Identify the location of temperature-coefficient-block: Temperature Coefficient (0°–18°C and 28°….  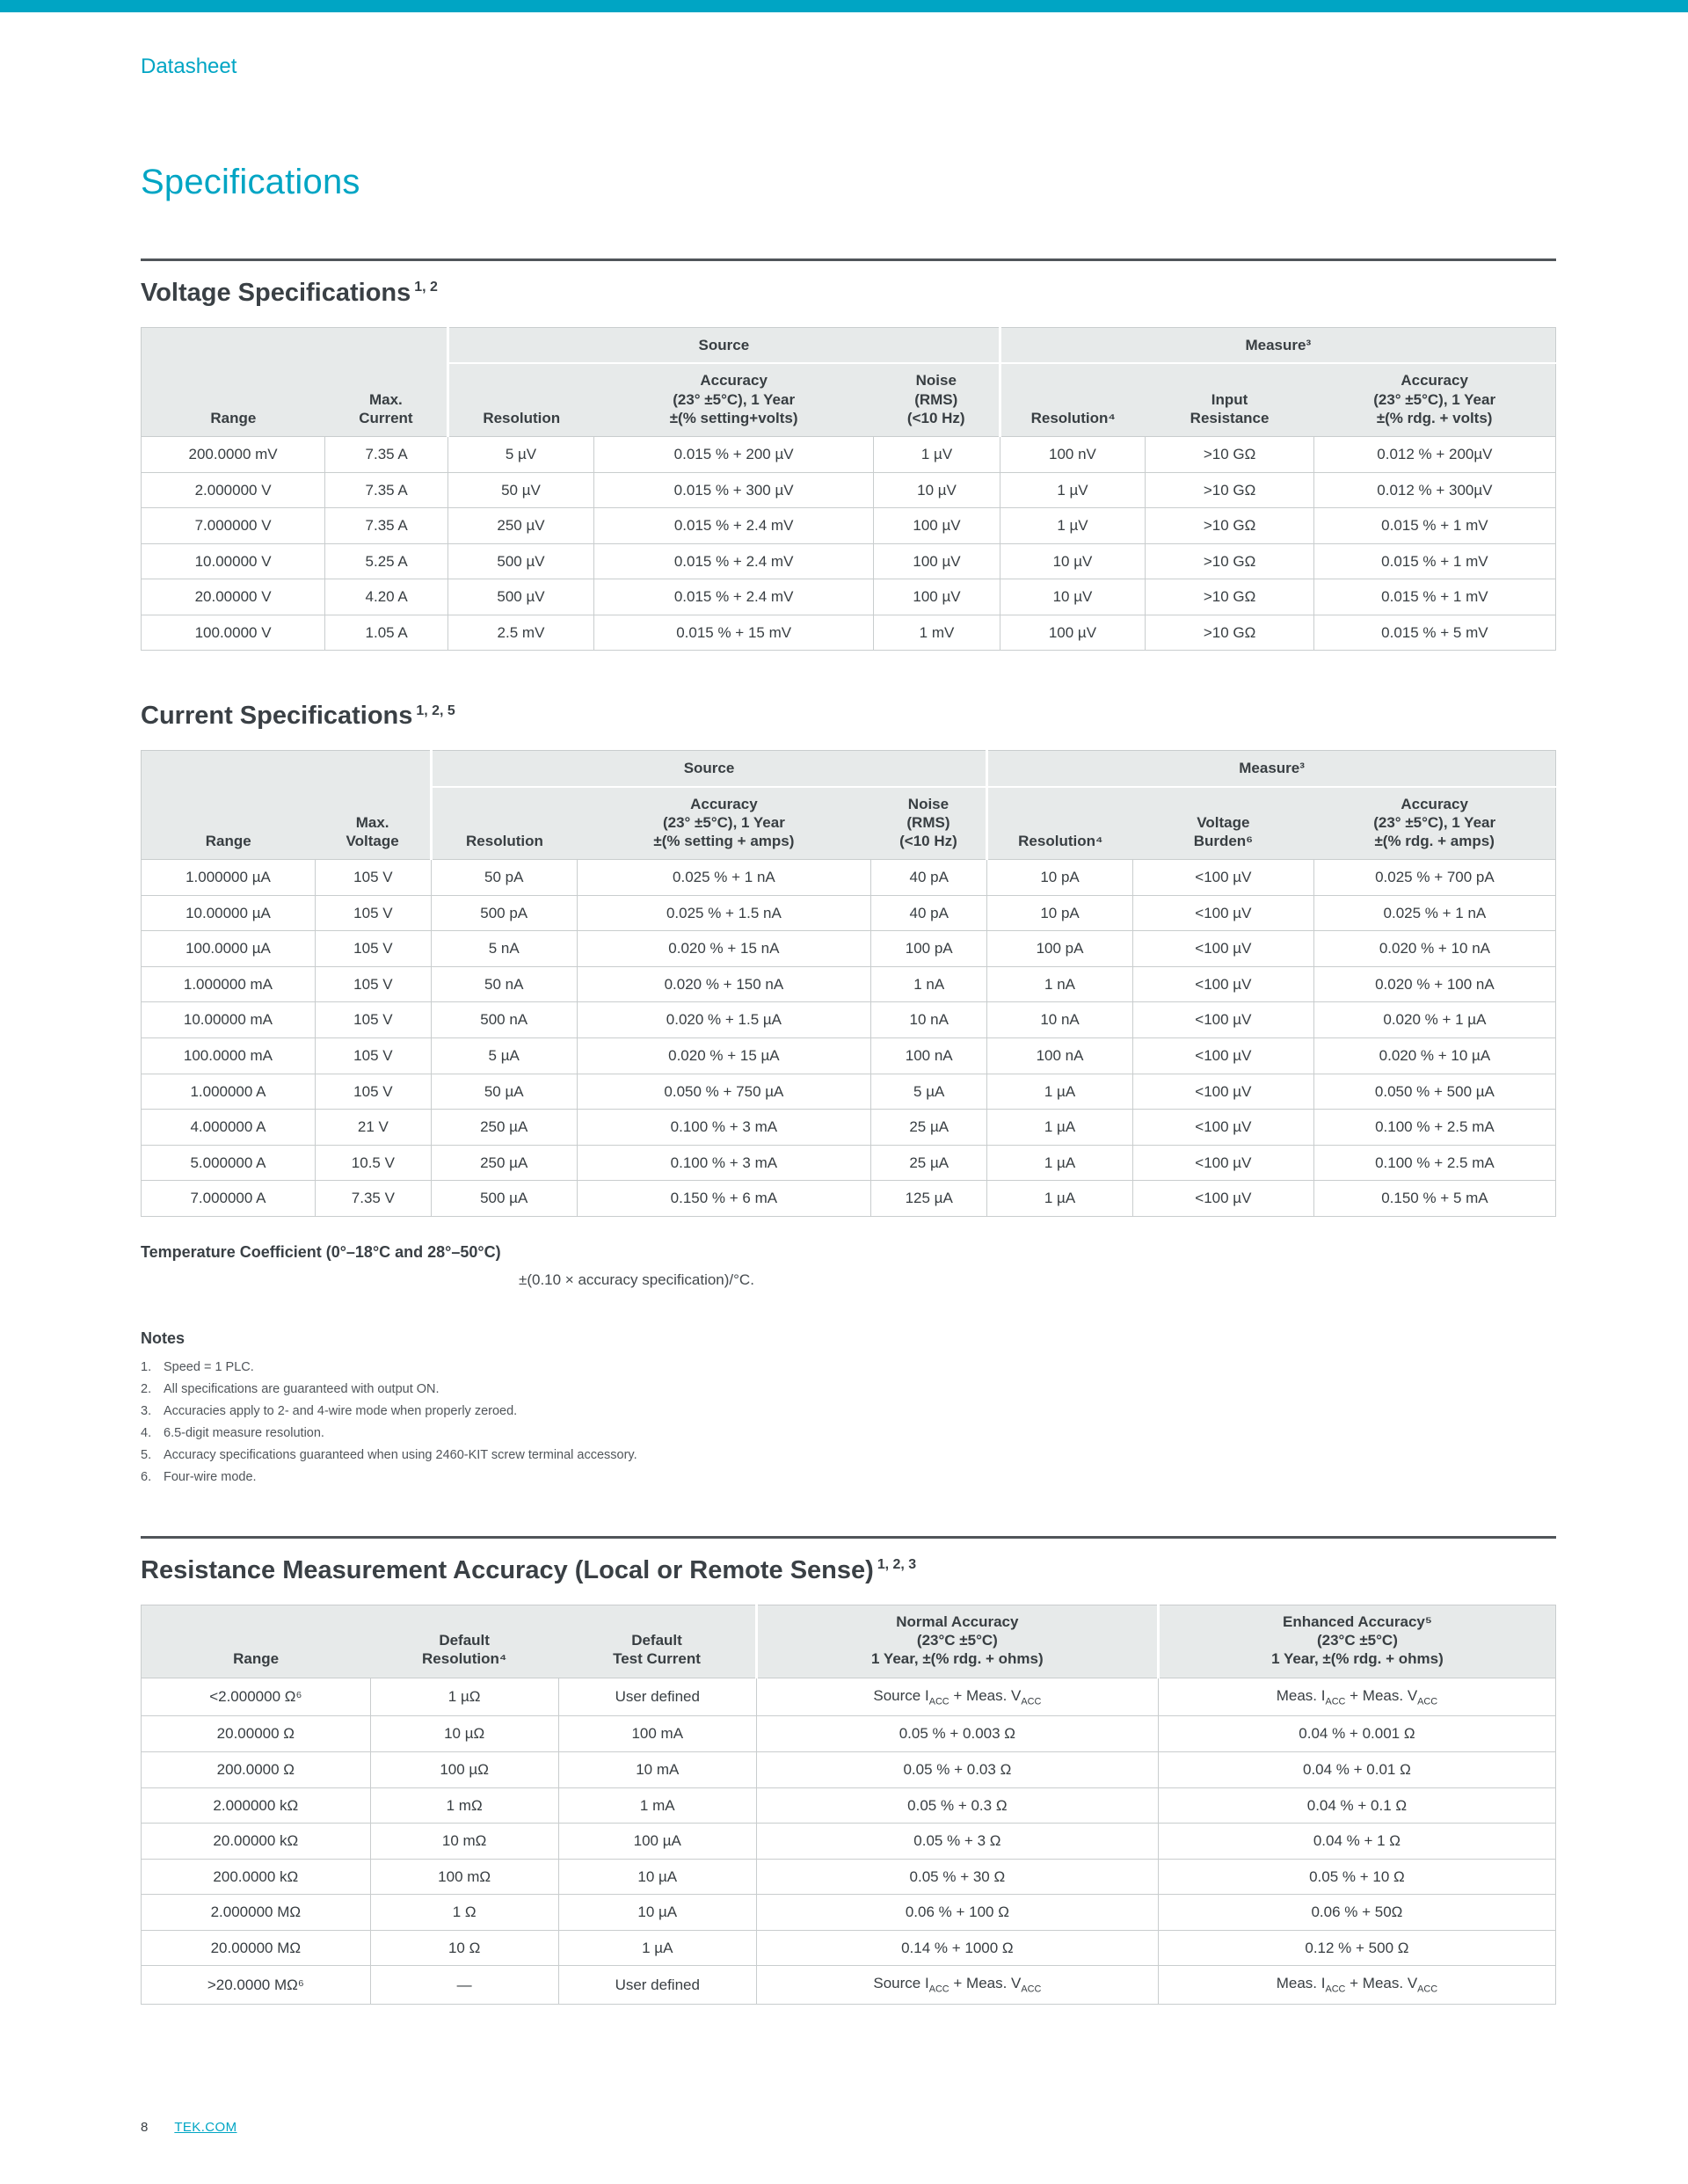
(848, 1266).